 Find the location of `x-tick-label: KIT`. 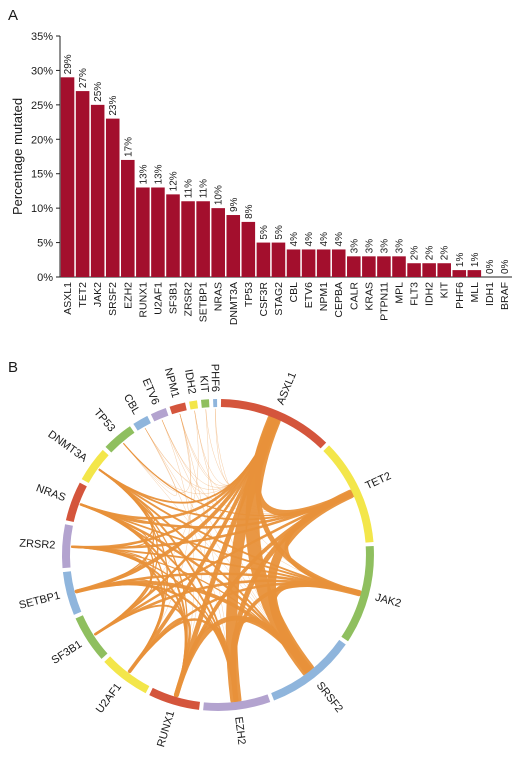

x-tick-label: KIT is located at coordinates (445, 289).